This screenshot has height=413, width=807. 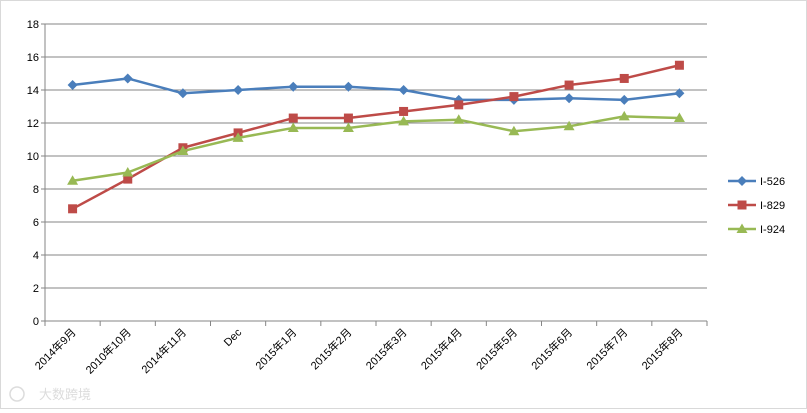 What do you see at coordinates (772, 206) in the screenshot?
I see `legend-label: I-829` at bounding box center [772, 206].